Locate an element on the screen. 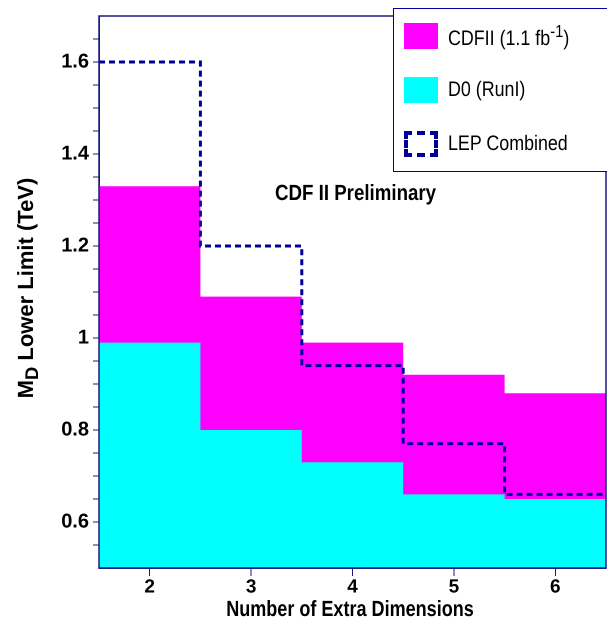  x-tick-label: 6 is located at coordinates (555, 587).